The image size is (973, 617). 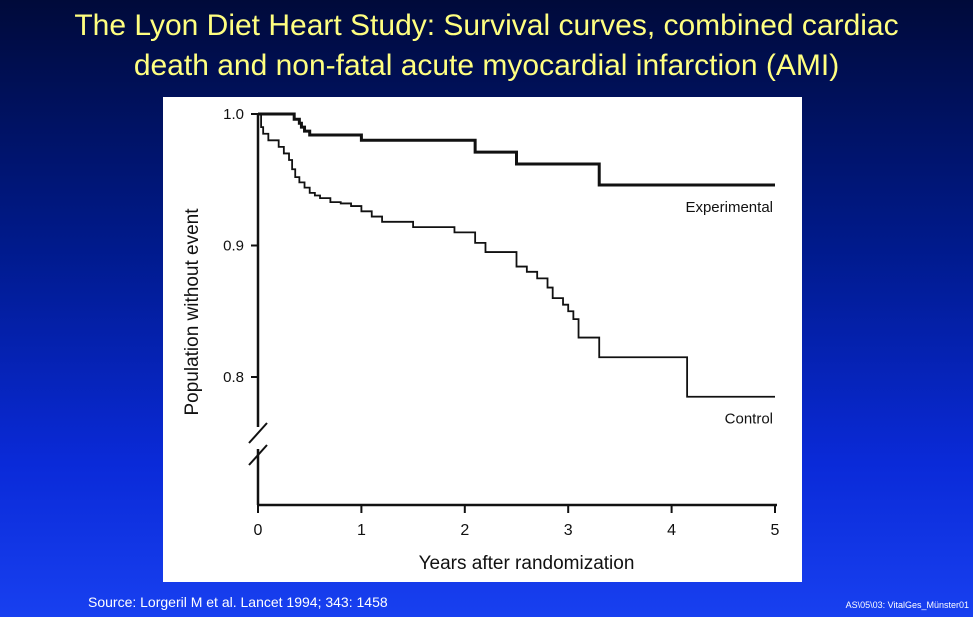 What do you see at coordinates (527, 563) in the screenshot?
I see `x-axis-title: Years after randomization` at bounding box center [527, 563].